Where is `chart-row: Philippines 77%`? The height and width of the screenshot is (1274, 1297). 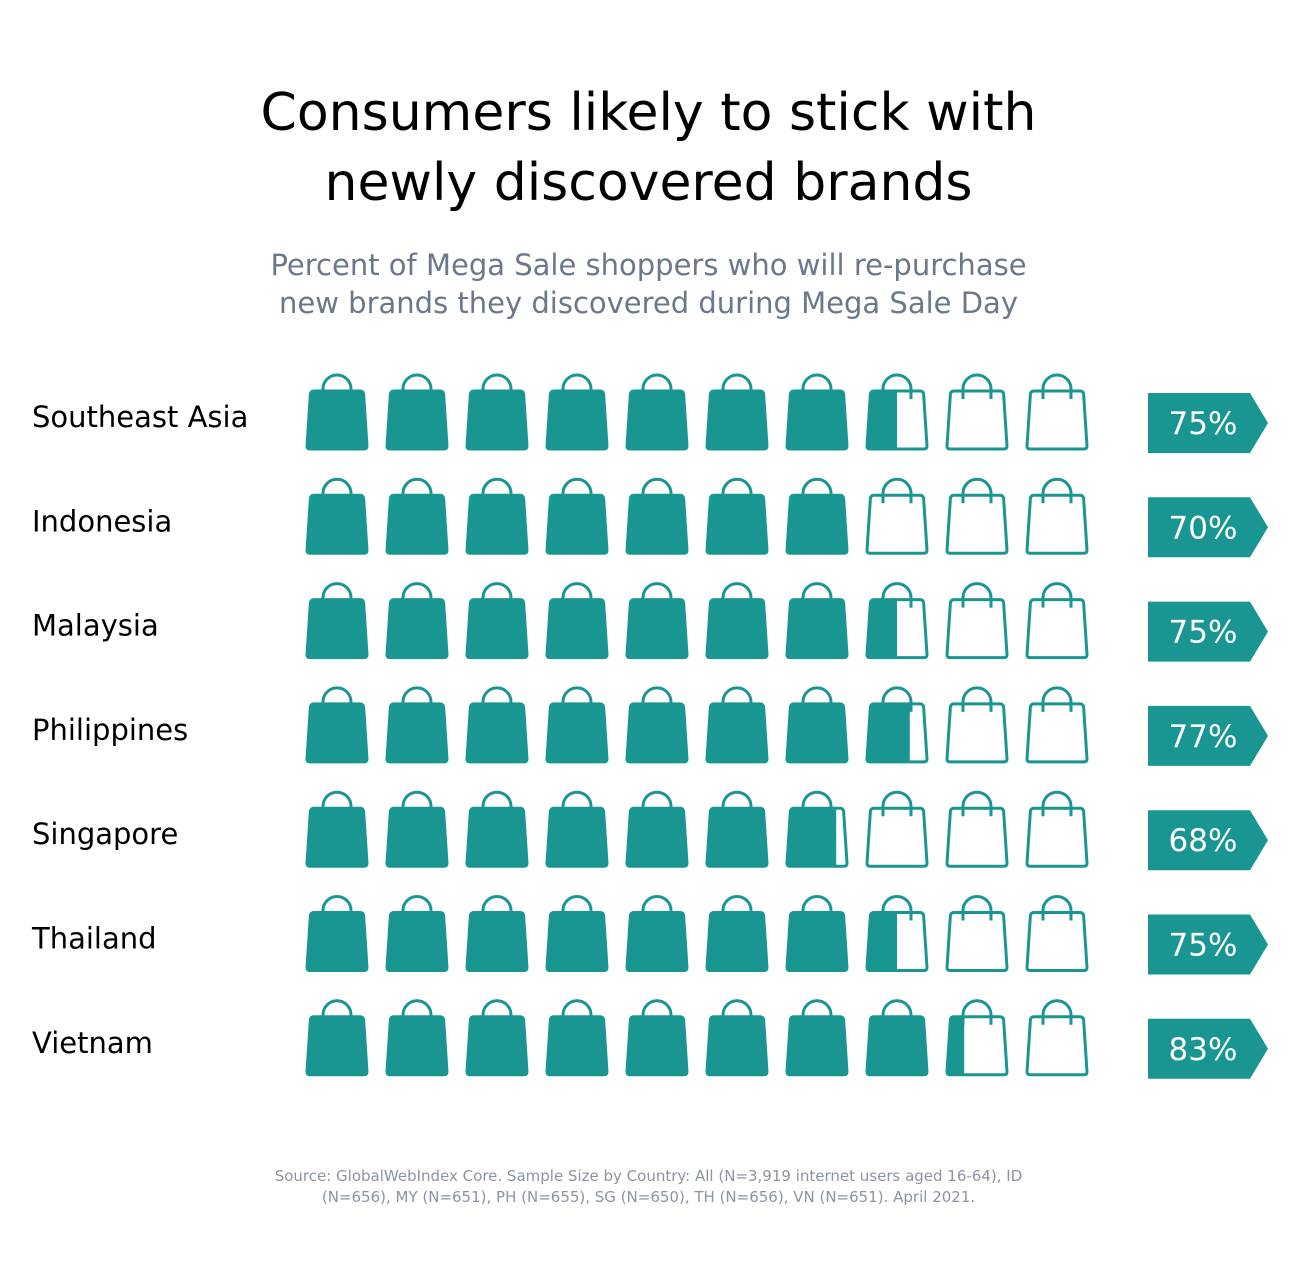 chart-row: Philippines 77% is located at coordinates (650, 726).